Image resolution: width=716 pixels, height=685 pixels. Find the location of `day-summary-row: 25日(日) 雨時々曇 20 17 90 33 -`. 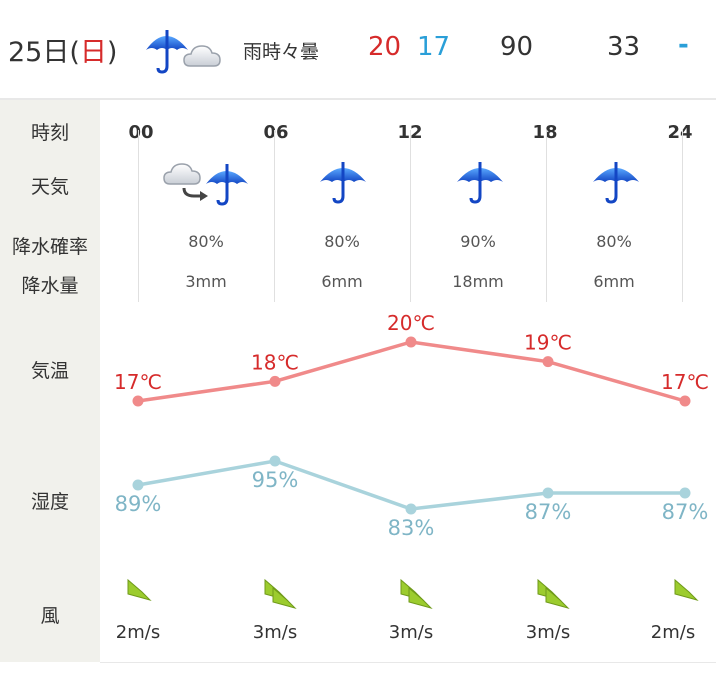

day-summary-row: 25日(日) 雨時々曇 20 17 90 33 - is located at coordinates (358, 49).